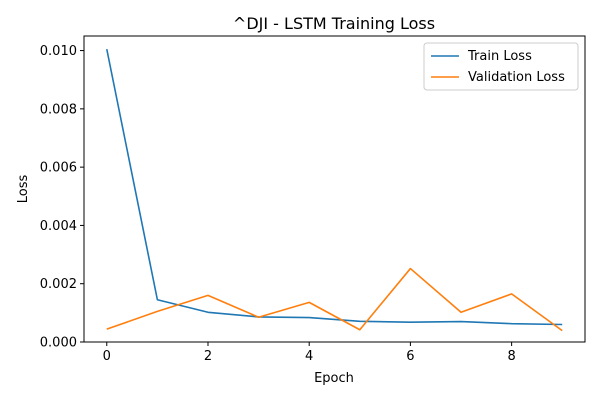 This screenshot has height=400, width=600. I want to click on y-tick-label: 0.006, so click(58, 168).